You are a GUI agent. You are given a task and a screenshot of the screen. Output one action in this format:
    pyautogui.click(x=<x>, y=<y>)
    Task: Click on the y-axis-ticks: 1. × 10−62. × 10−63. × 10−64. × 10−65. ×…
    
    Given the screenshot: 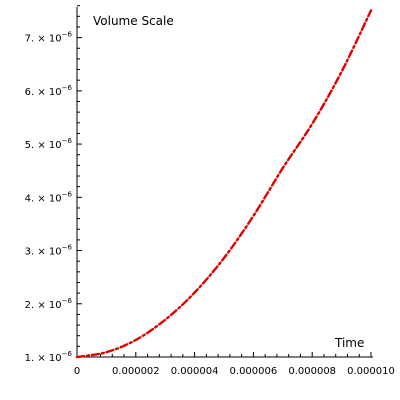 What is the action you would take?
    pyautogui.click(x=53, y=184)
    